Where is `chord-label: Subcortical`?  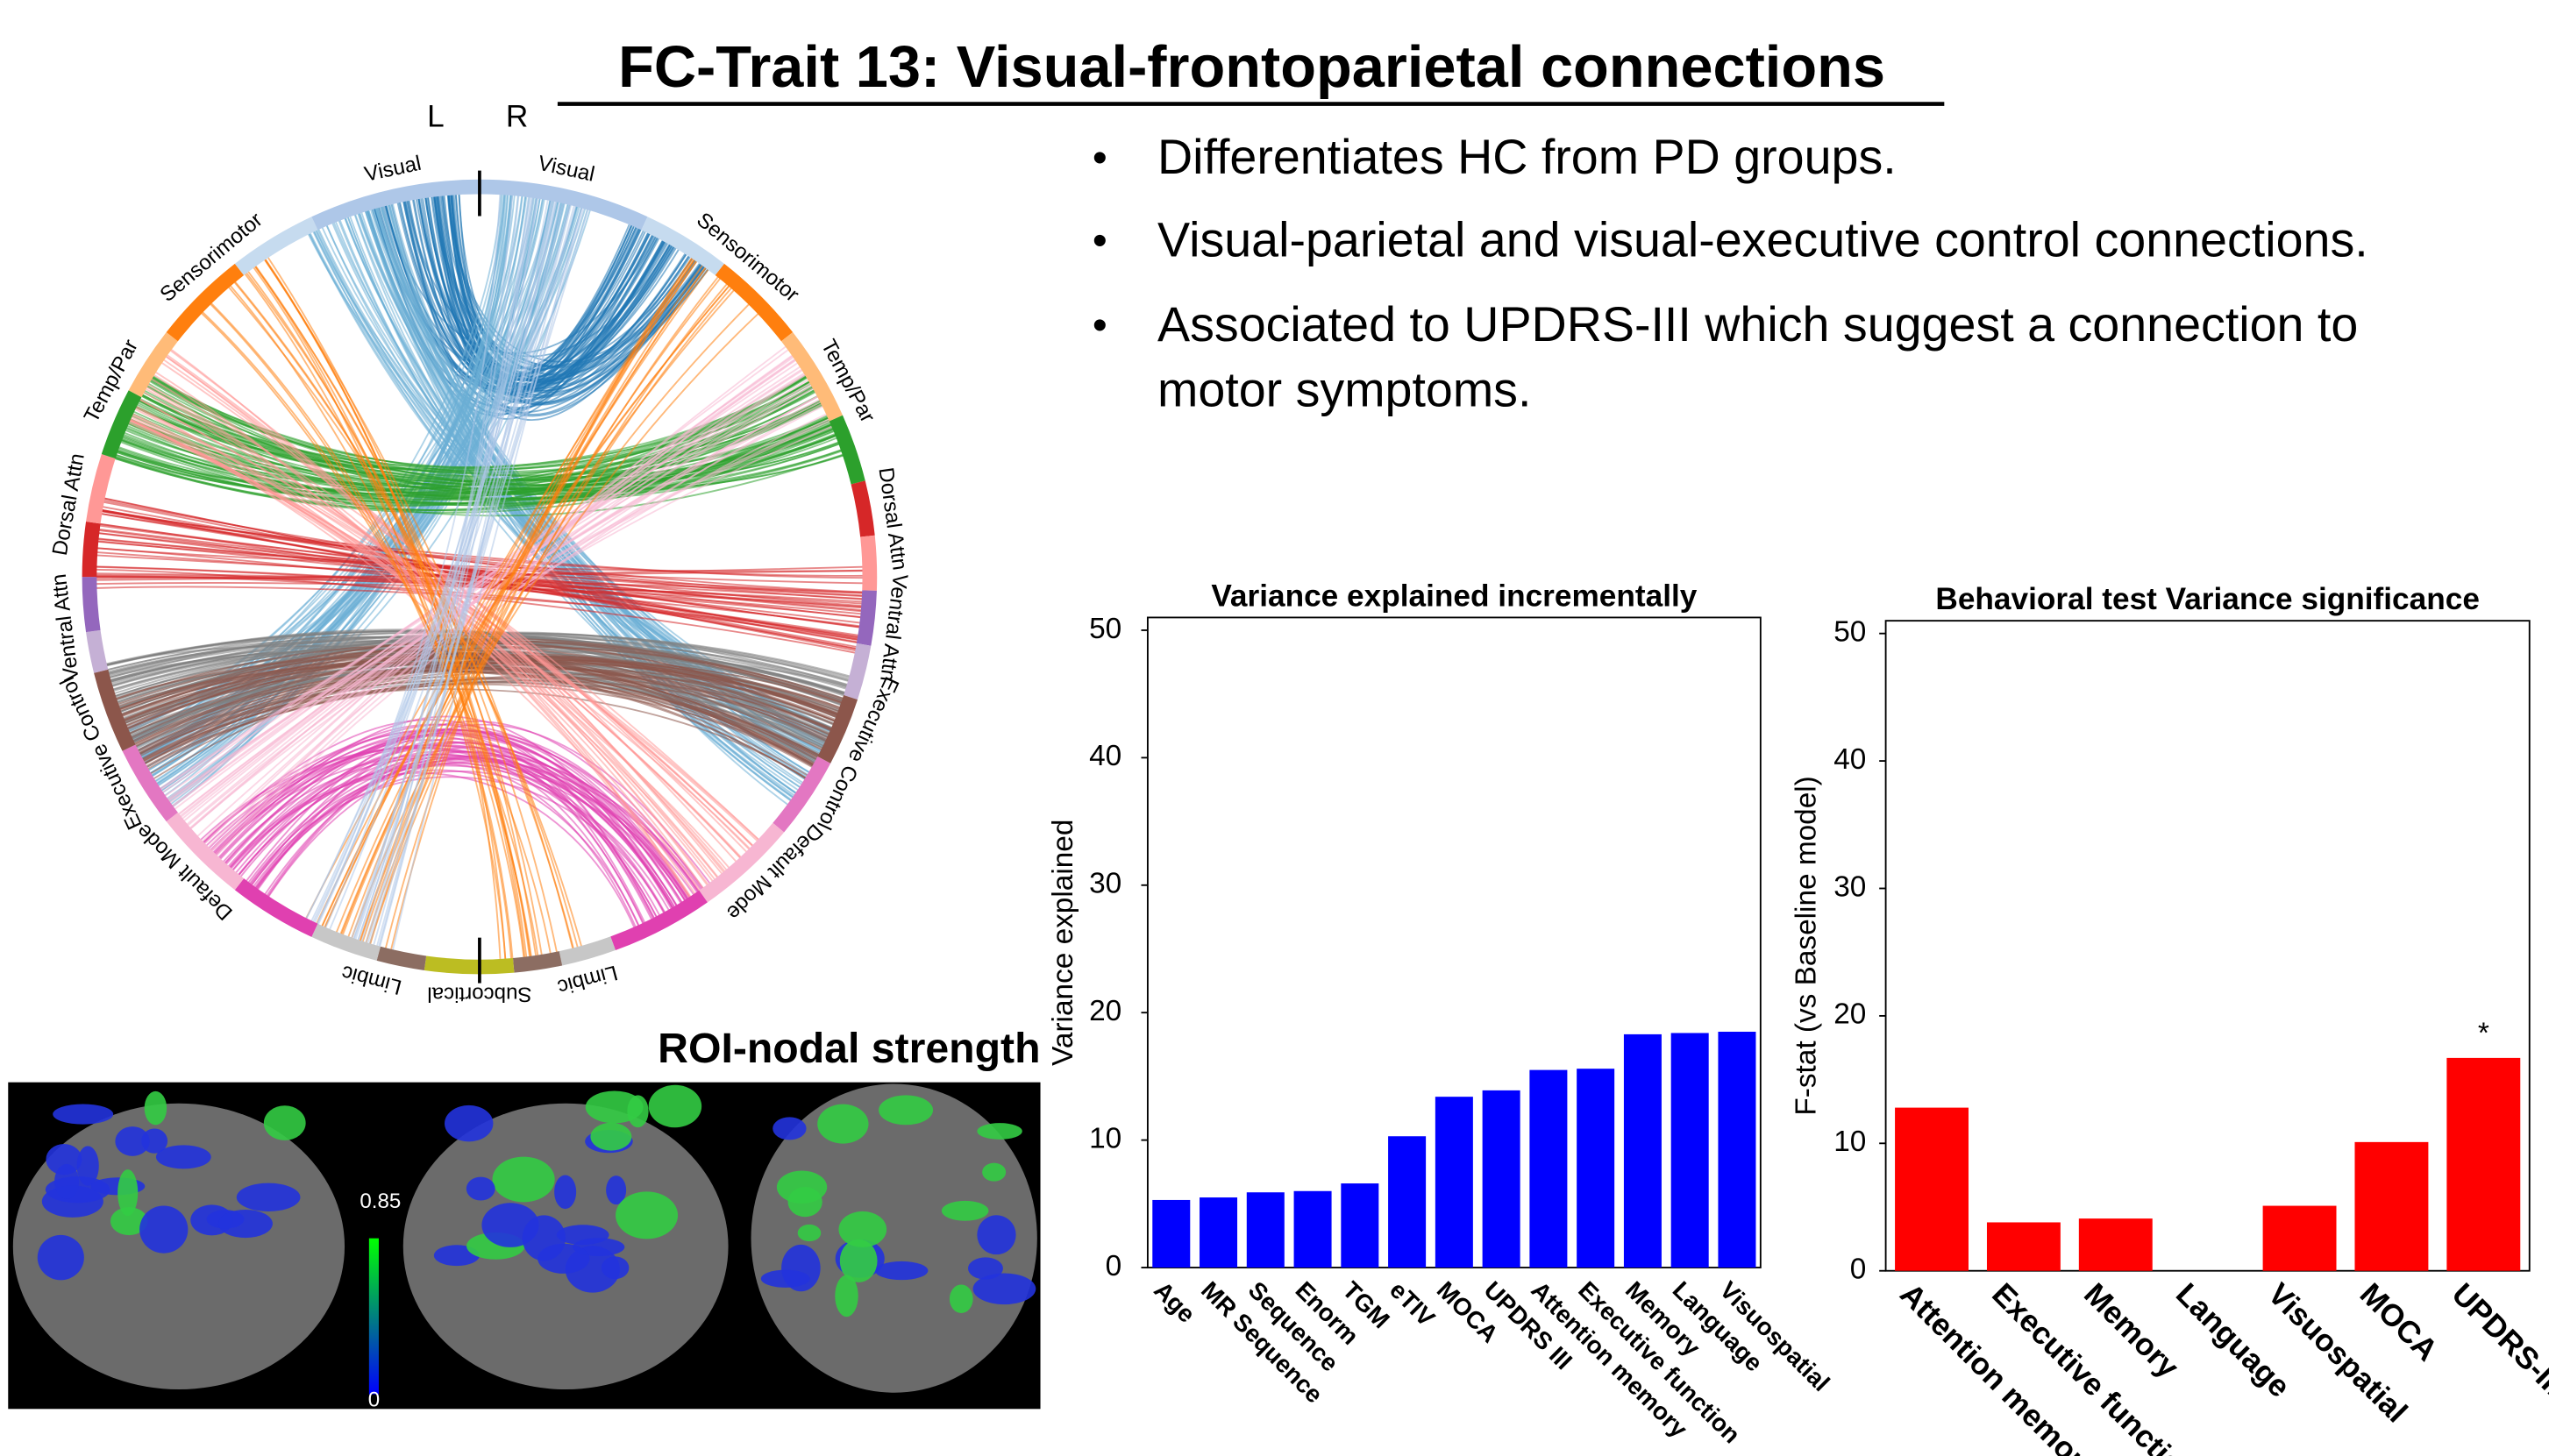
chord-label: Subcortical is located at coordinates (479, 993).